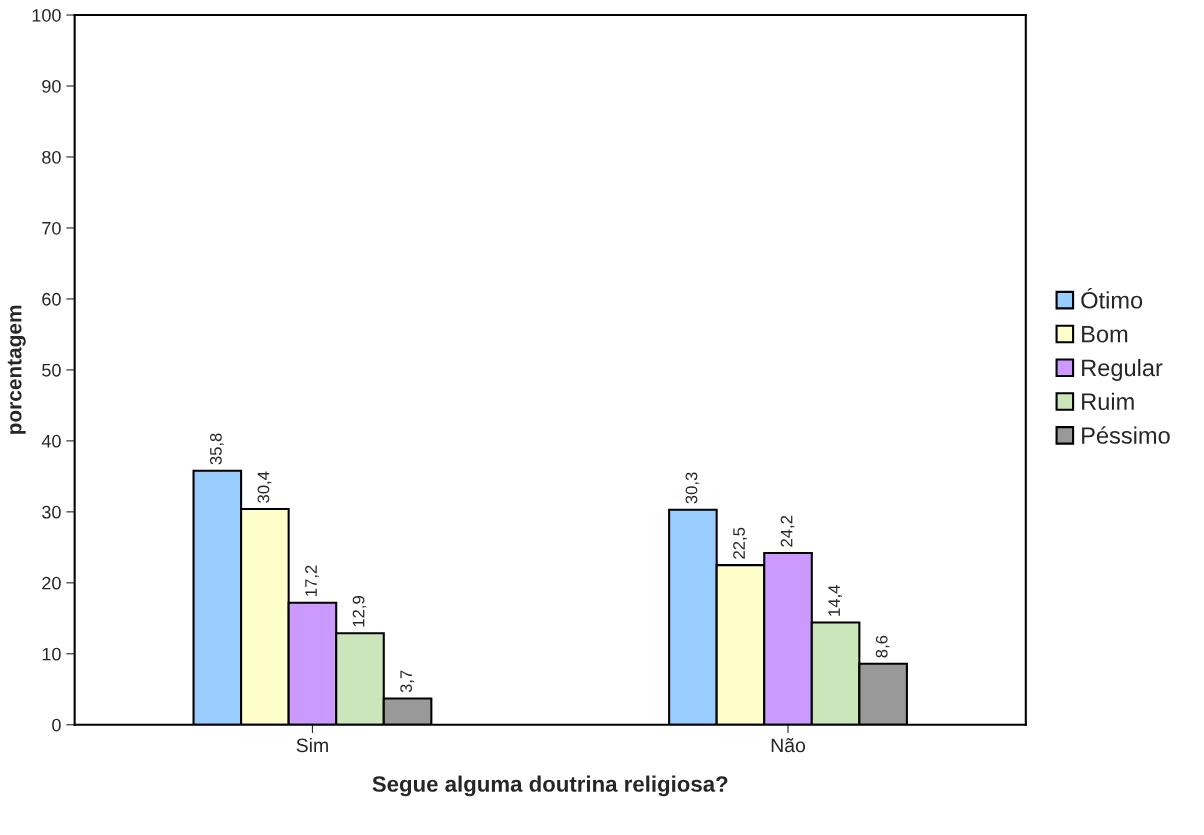 The image size is (1204, 835). What do you see at coordinates (407, 681) in the screenshot?
I see `data-label: 3,7` at bounding box center [407, 681].